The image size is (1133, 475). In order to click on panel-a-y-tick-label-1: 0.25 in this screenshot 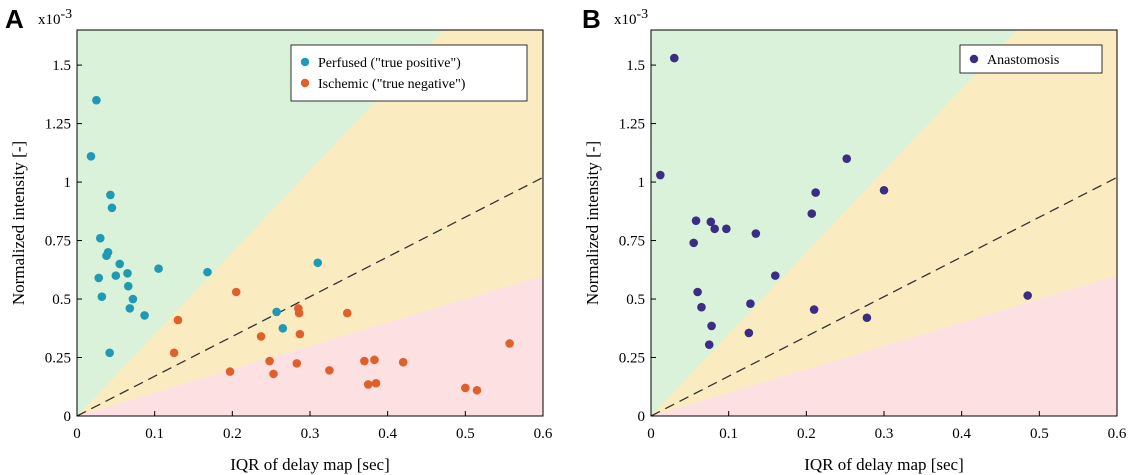, I will do `click(58, 359)`.